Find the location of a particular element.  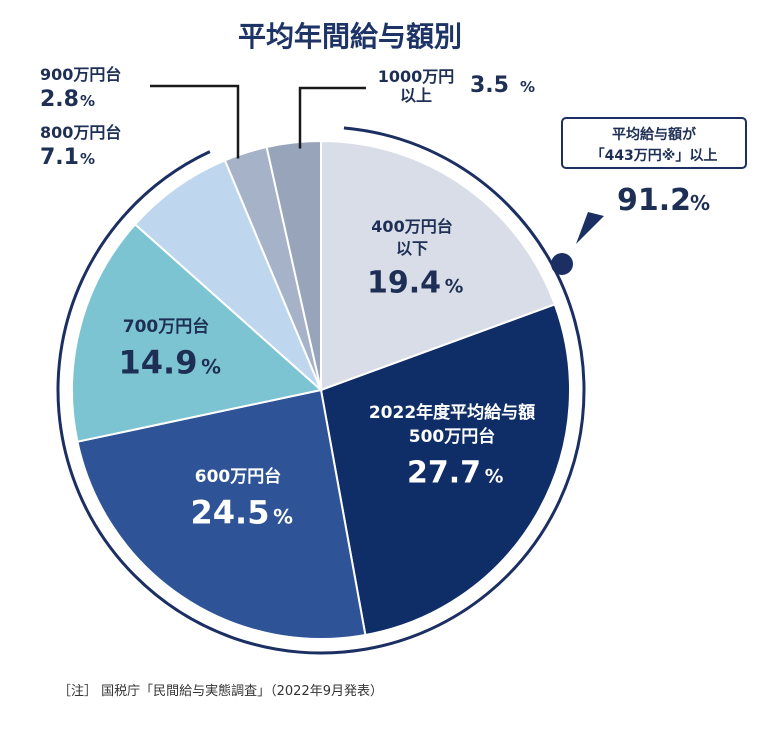

chart-title: 平均年間給与額別 is located at coordinates (350, 36).